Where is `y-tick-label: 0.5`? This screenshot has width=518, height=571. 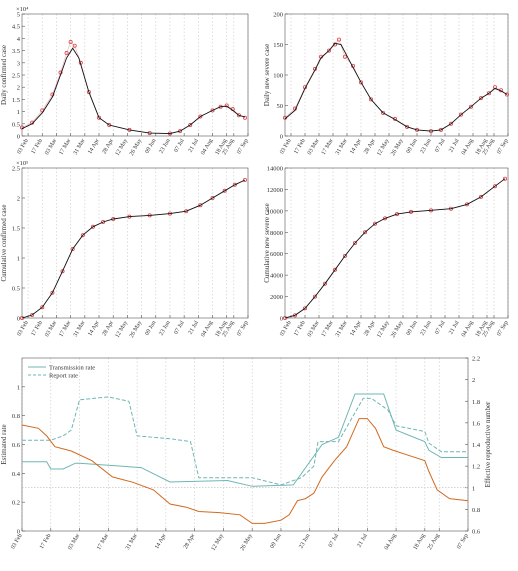 y-tick-label: 0.5 is located at coordinates (16, 124).